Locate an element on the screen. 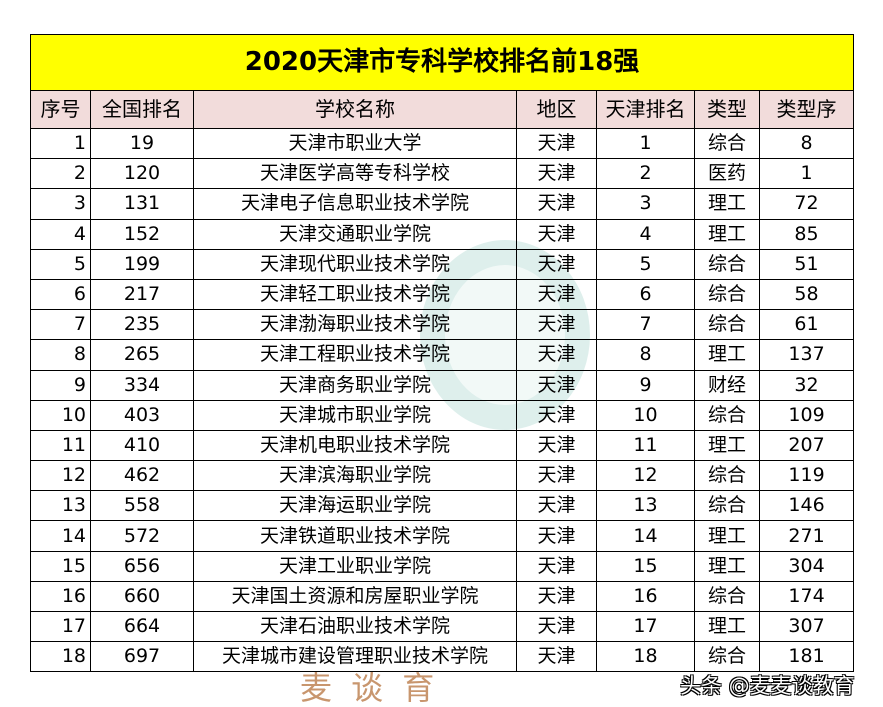 The height and width of the screenshot is (707, 883). table-row: 4 152 天津交通职业学院 天津 4 理工 85 is located at coordinates (442, 234).